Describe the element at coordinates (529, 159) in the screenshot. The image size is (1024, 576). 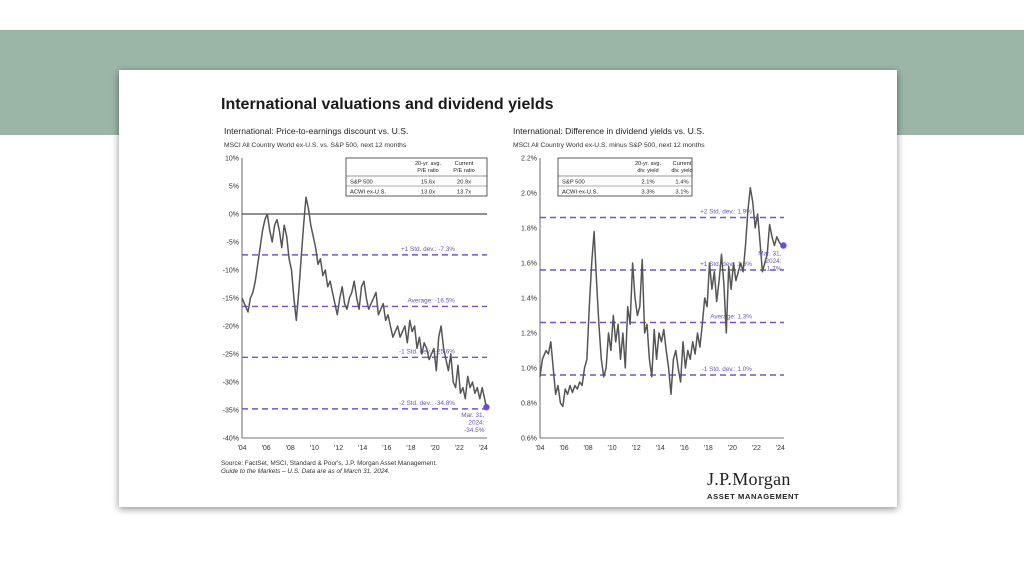
I see `y-tick-label: 2.2%` at that location.